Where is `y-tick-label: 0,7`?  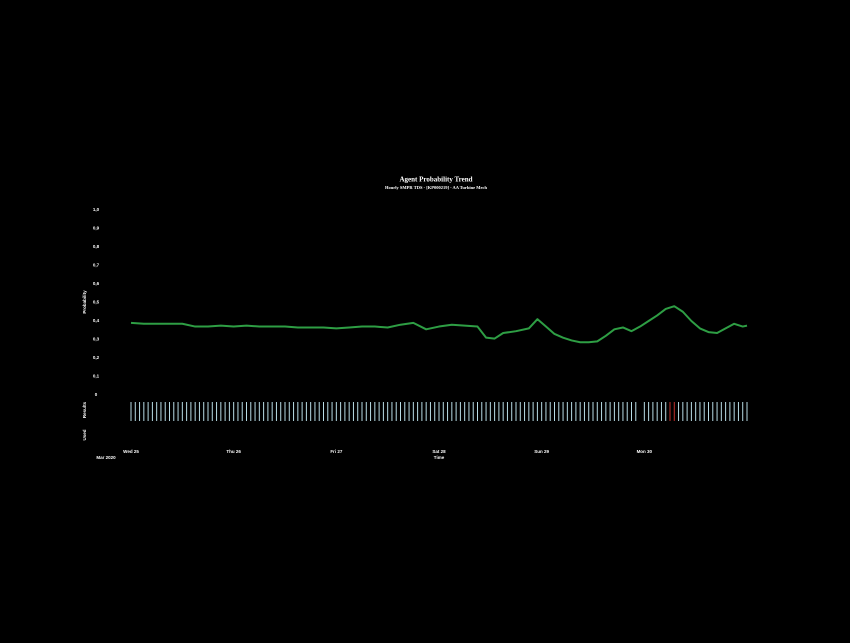
y-tick-label: 0,7 is located at coordinates (96, 265).